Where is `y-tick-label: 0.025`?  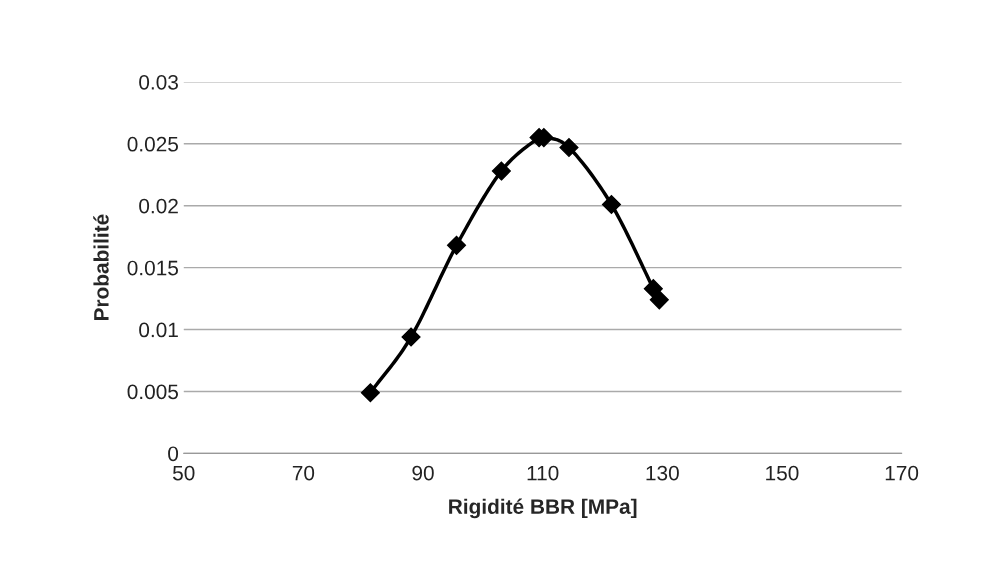
y-tick-label: 0.025 is located at coordinates (152, 144).